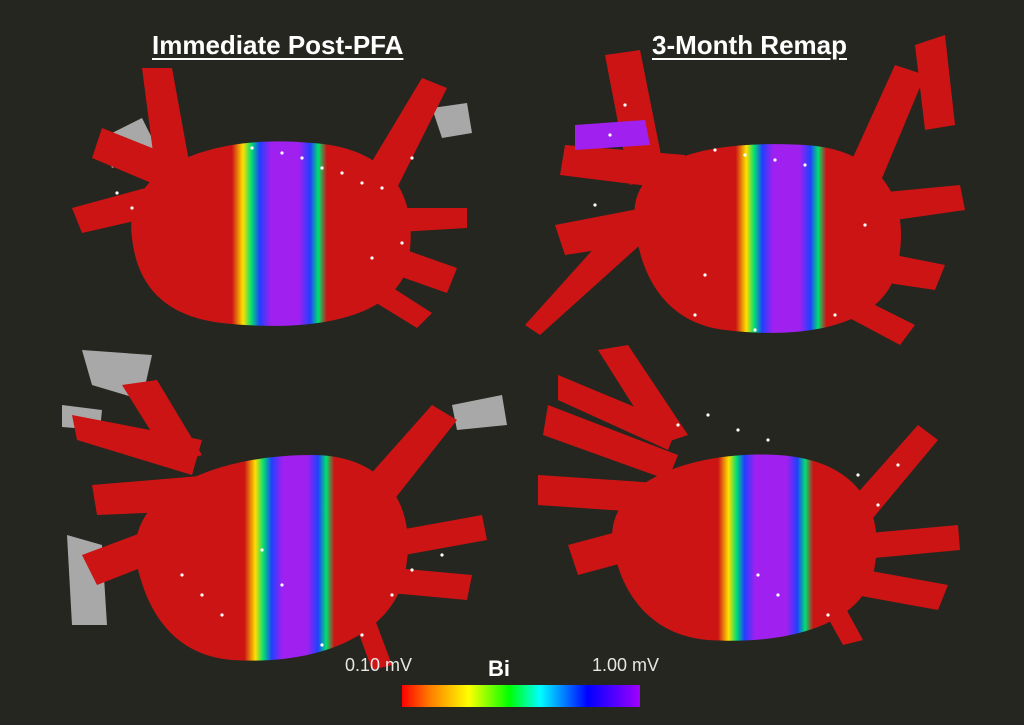  I want to click on scale-max-label: 1.00 mV, so click(626, 665).